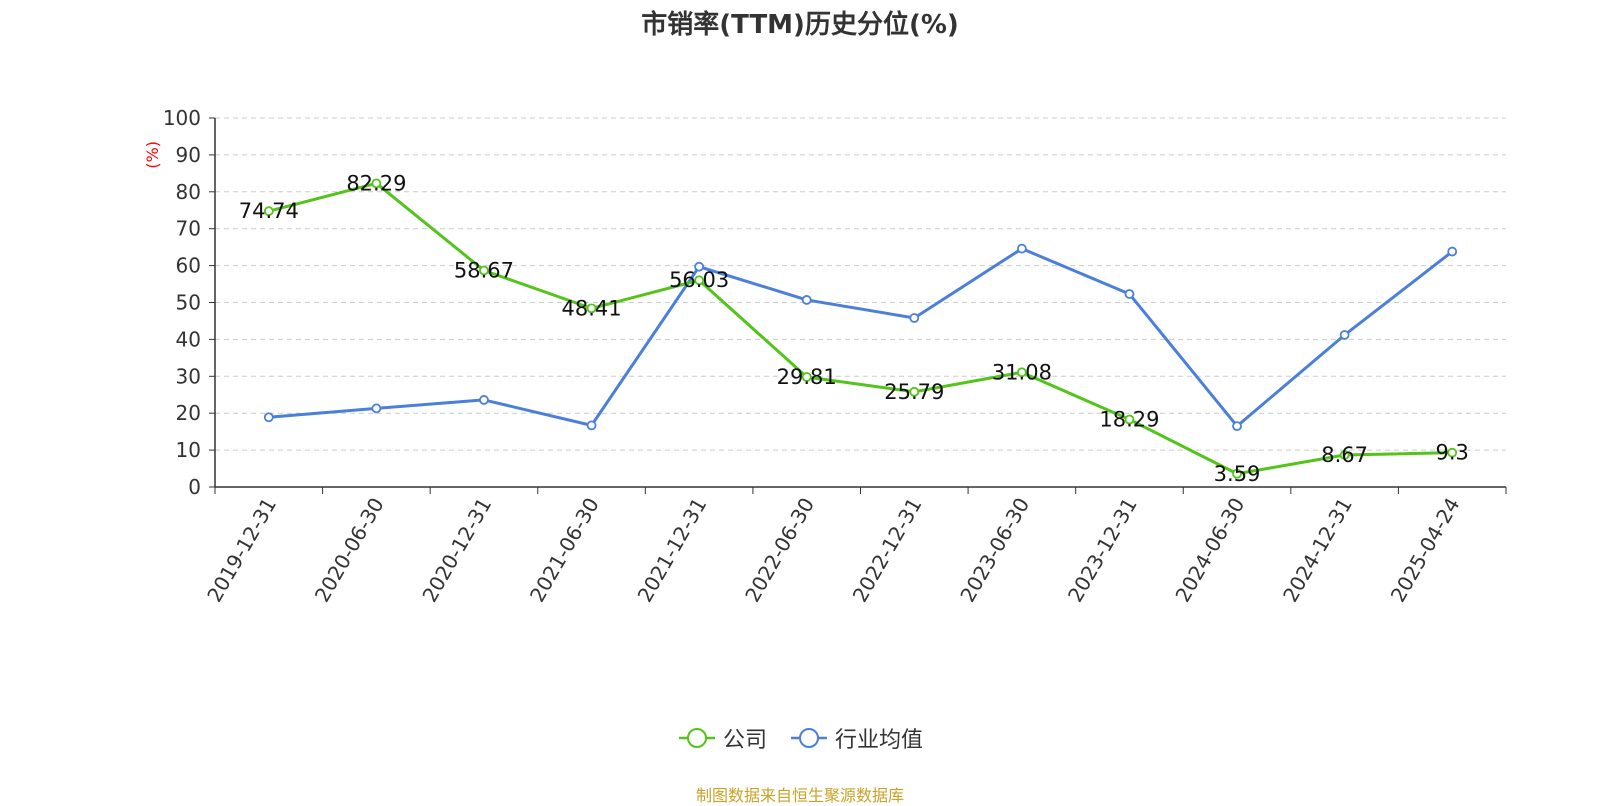 This screenshot has height=806, width=1600. Describe the element at coordinates (188, 192) in the screenshot. I see `y-tick-label: 80` at that location.